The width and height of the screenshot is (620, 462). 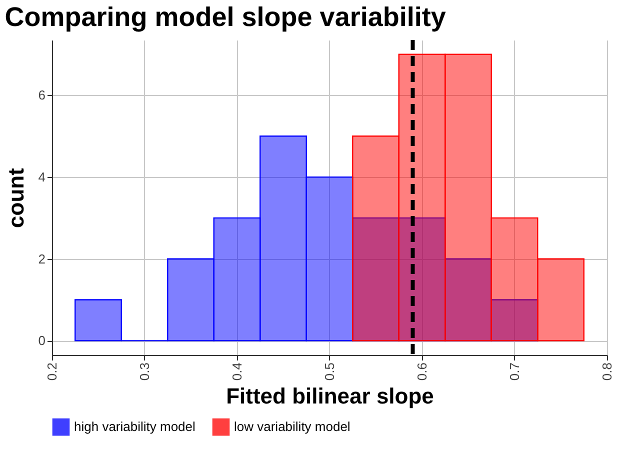 I want to click on y-tick-label: 0, so click(x=42, y=340).